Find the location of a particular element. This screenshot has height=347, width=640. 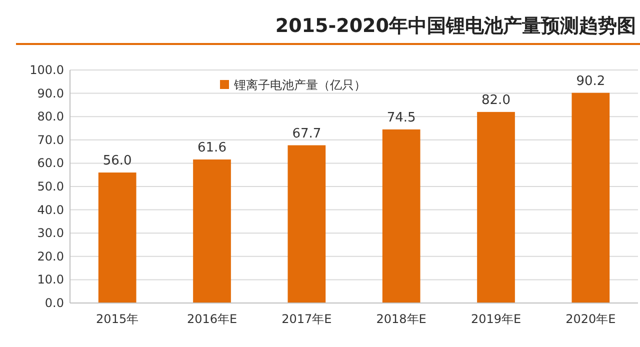

x-tick-label: 2017年E is located at coordinates (307, 319).